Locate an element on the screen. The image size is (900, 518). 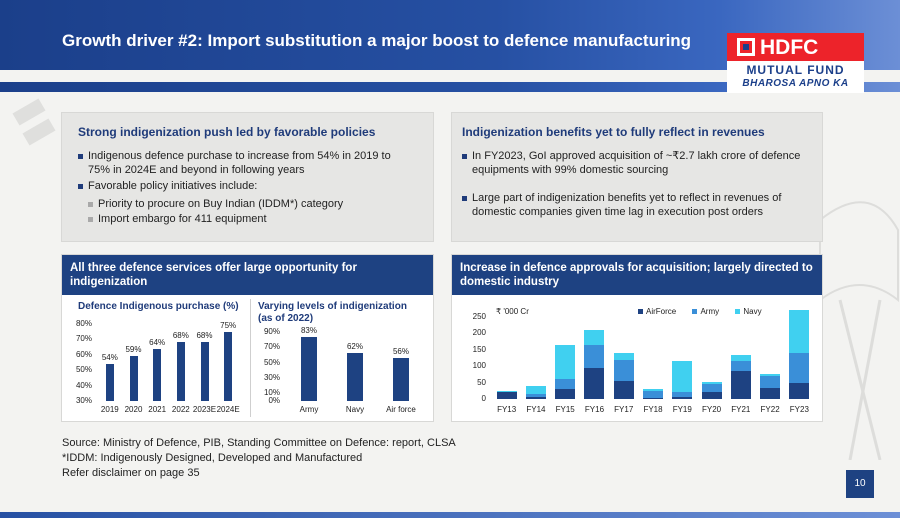
y-tick-label: 40% is located at coordinates (83, 385).